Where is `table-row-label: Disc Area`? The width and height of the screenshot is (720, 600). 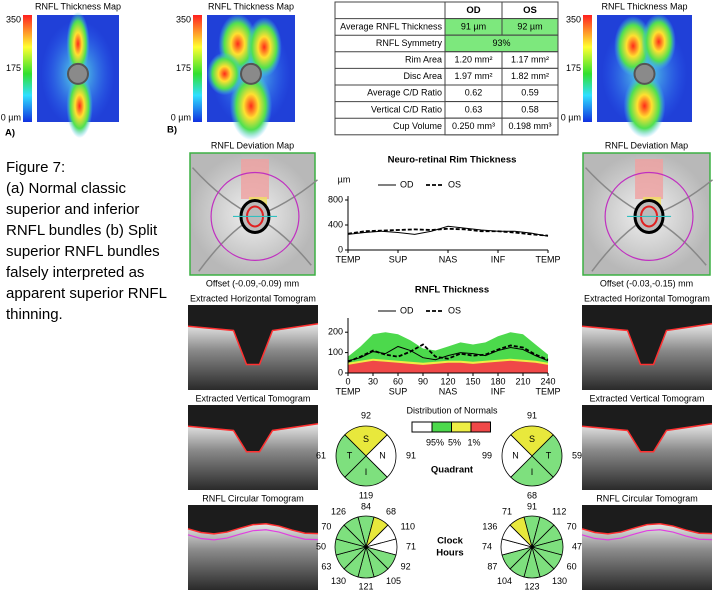 table-row-label: Disc Area is located at coordinates (422, 76).